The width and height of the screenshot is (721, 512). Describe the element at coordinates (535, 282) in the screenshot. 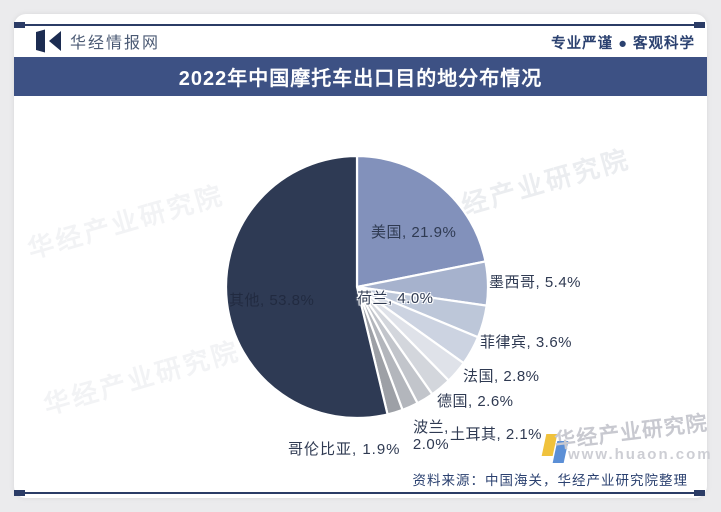

I see `pie-label-mexico: 墨西哥, 5.4%` at that location.